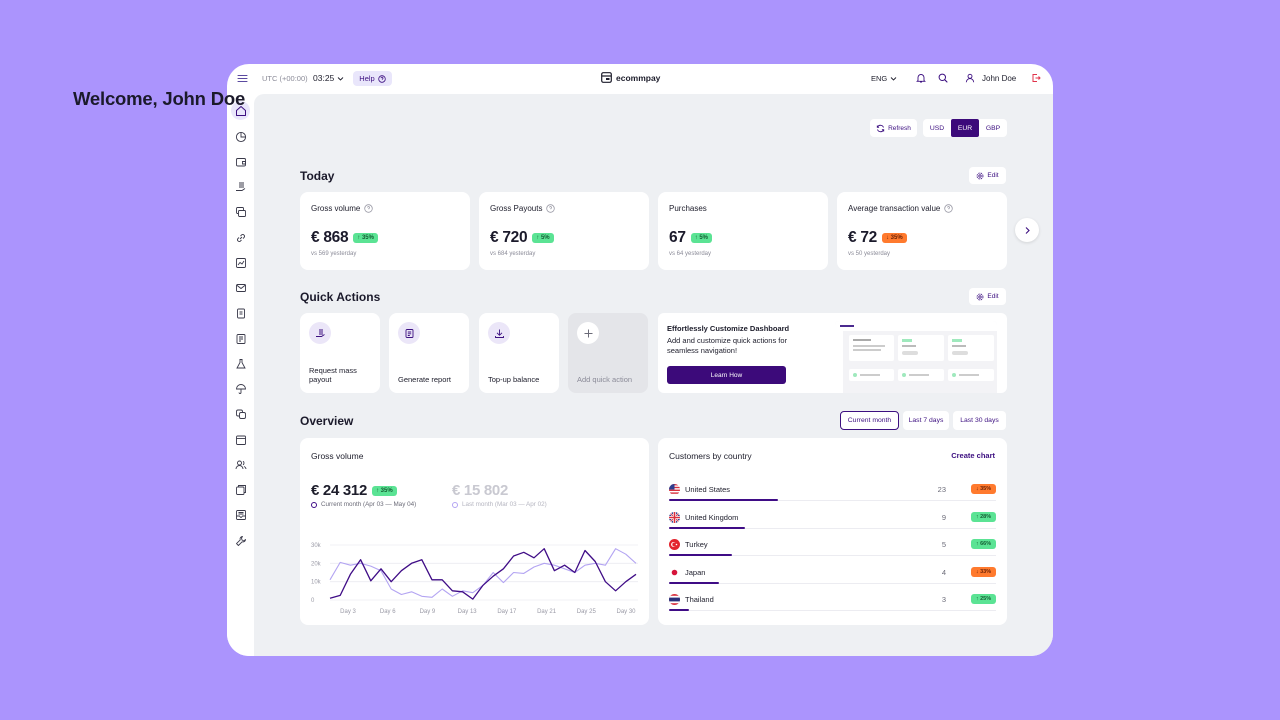 The width and height of the screenshot is (1280, 720). Describe the element at coordinates (240, 388) in the screenshot. I see `umbrella-icon` at that location.